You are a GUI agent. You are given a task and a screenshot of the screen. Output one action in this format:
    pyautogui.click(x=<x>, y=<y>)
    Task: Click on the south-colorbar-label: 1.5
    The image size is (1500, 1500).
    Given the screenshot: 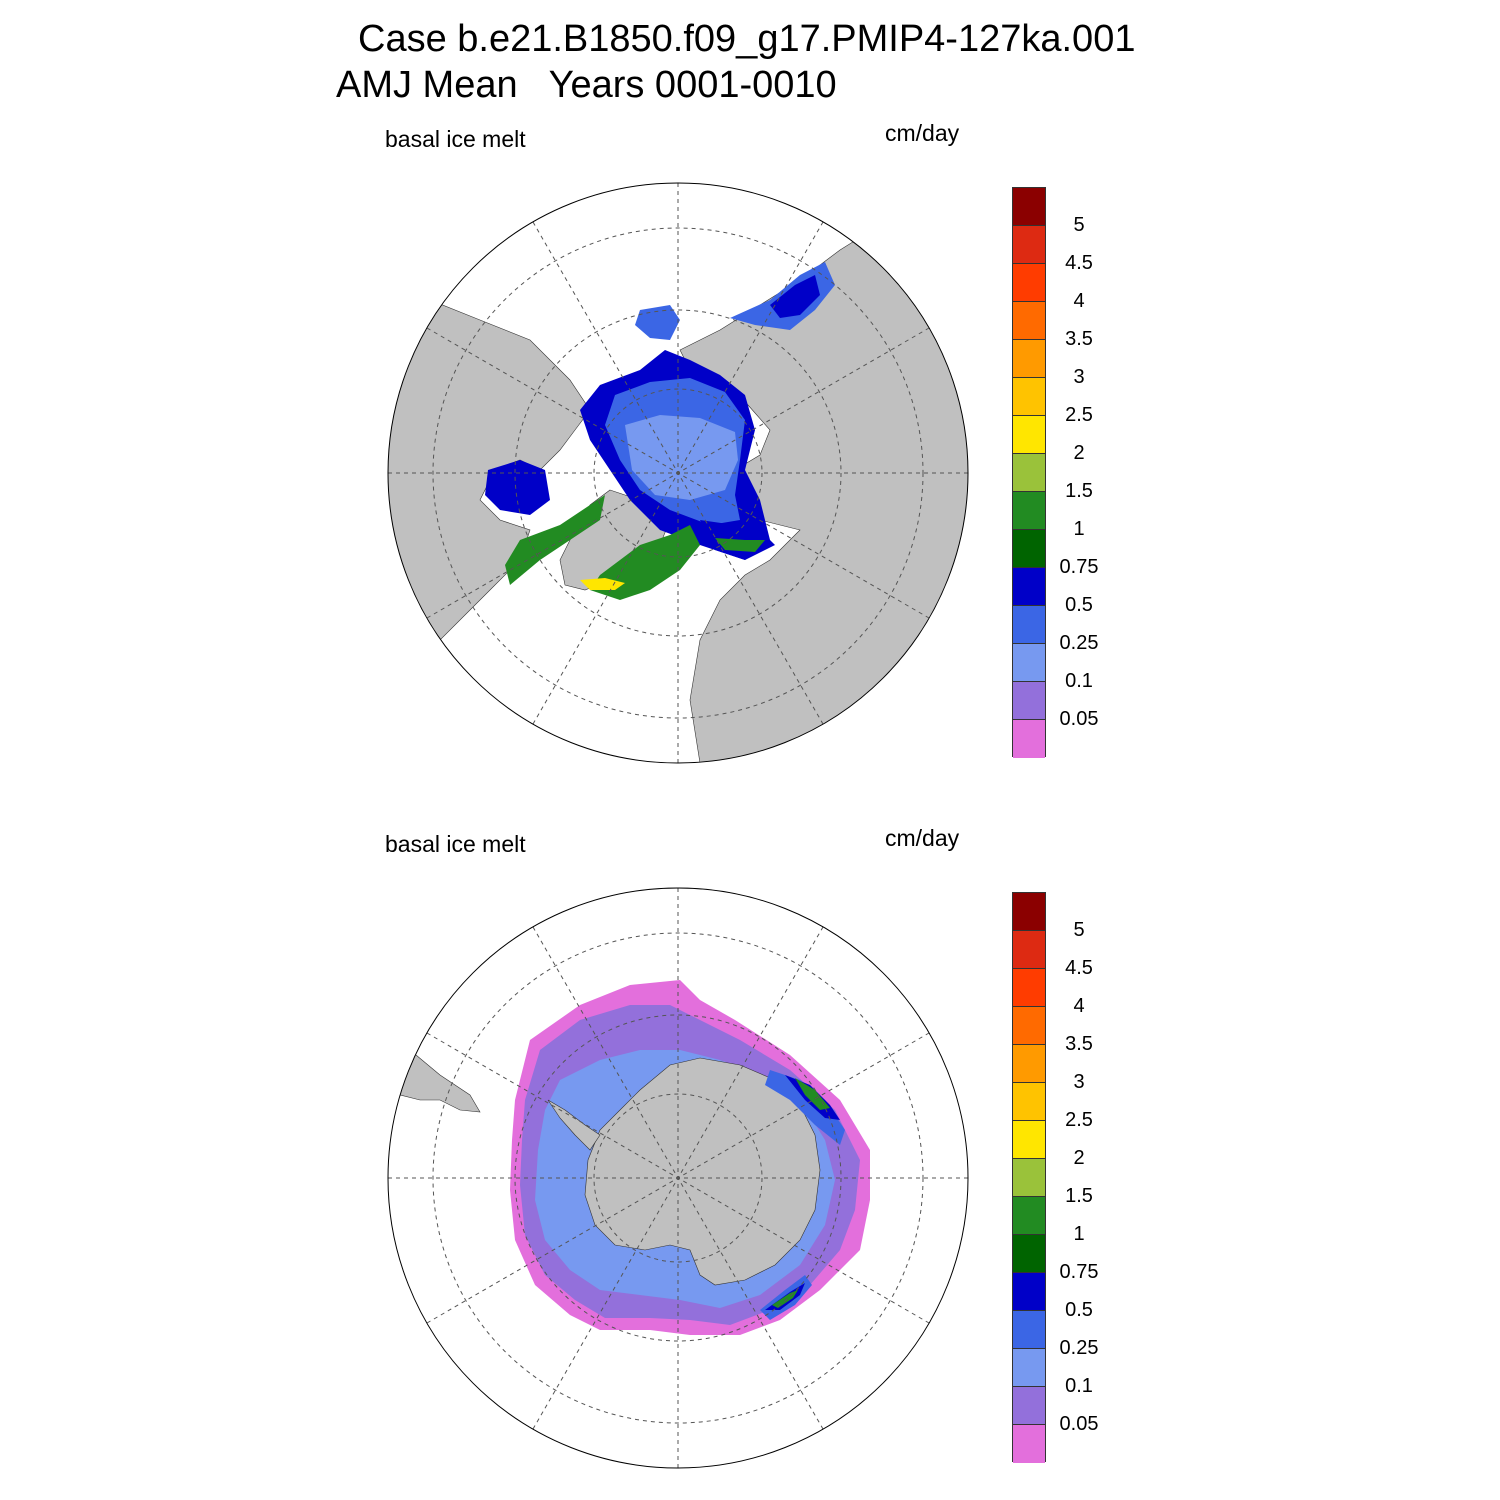 What is the action you would take?
    pyautogui.click(x=1079, y=1196)
    